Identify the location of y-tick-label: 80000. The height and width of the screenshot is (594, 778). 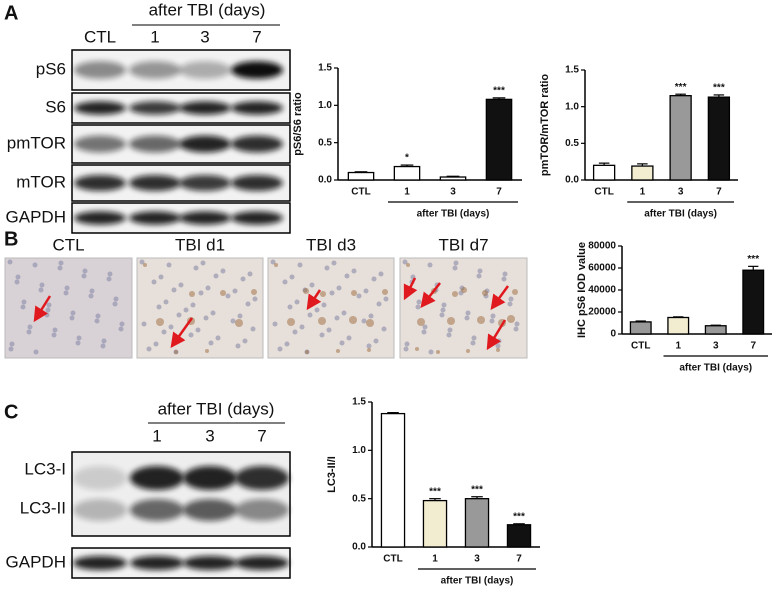
(602, 246).